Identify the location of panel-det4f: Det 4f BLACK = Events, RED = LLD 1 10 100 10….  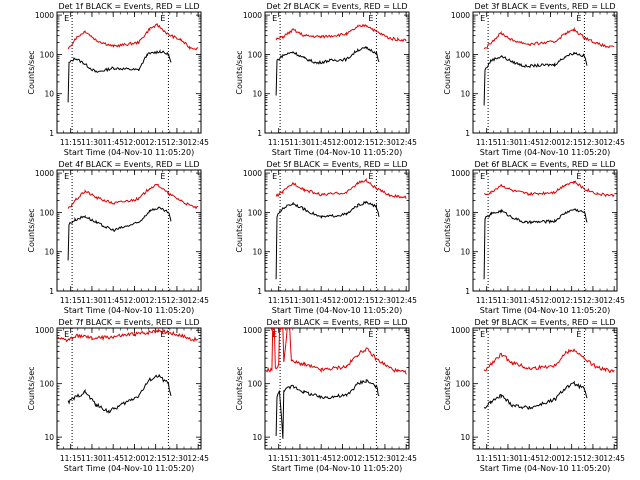
(118, 237).